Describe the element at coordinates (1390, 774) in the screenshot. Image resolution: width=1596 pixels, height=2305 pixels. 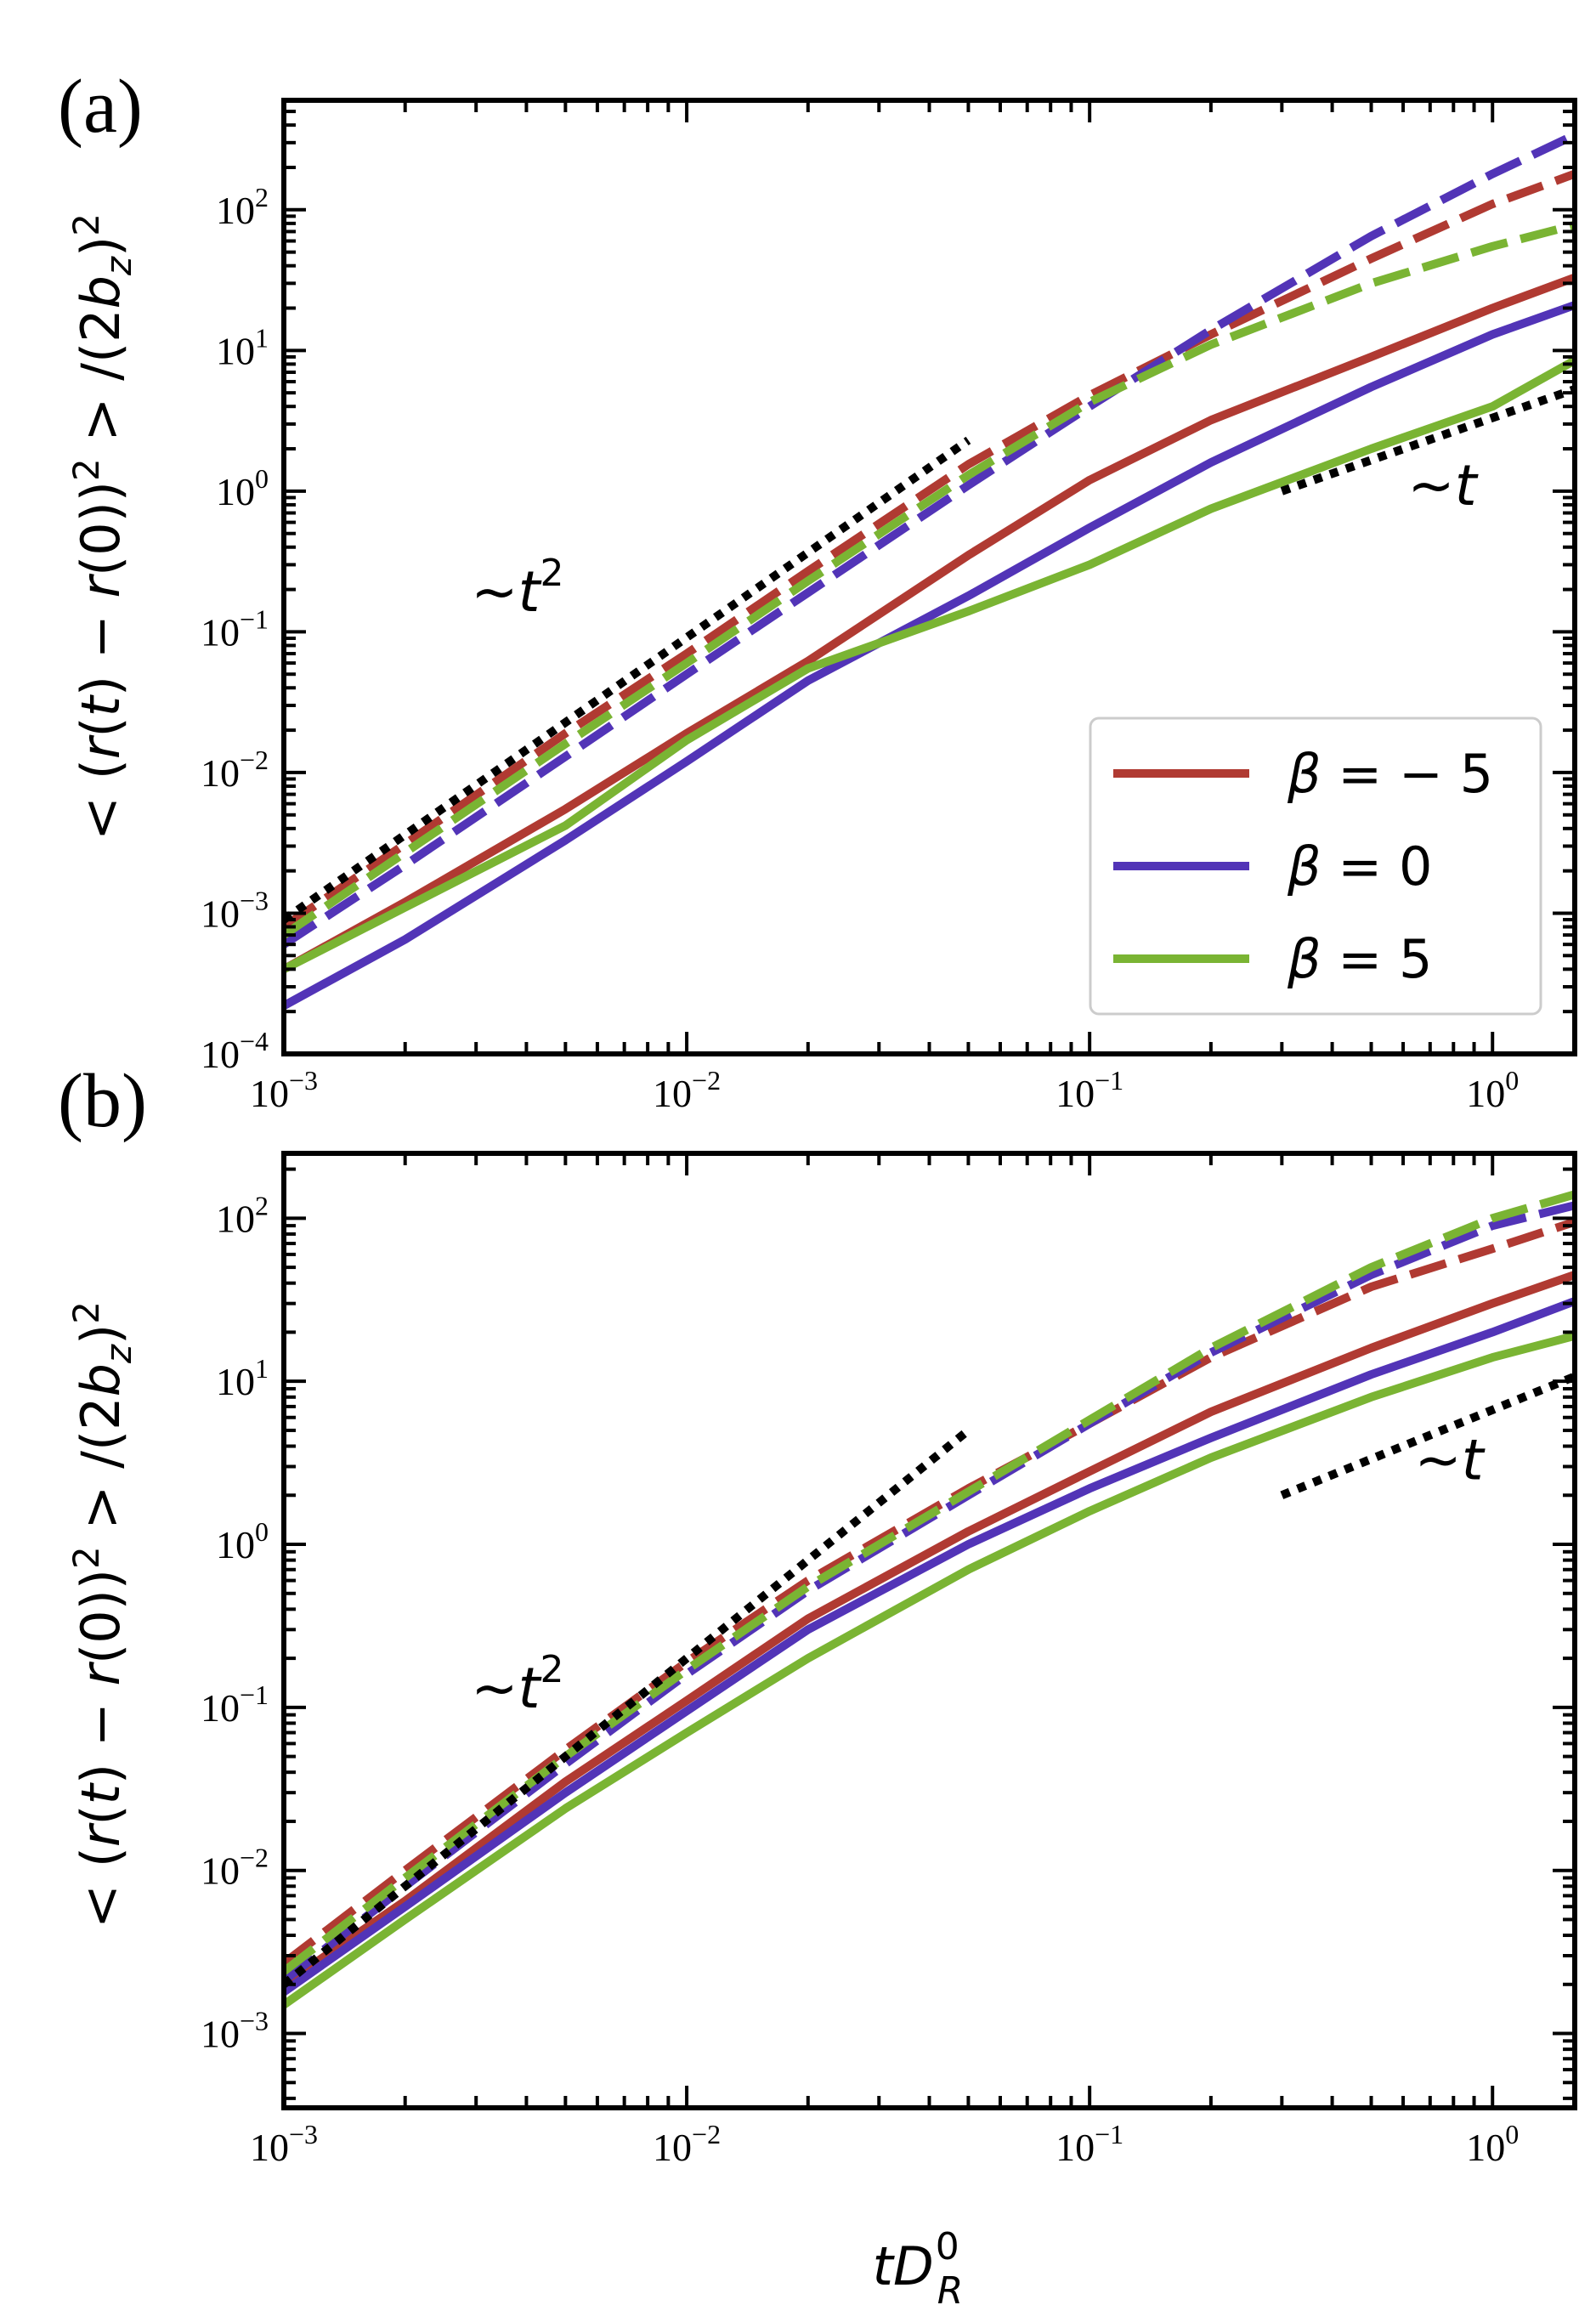
I see `legend-label-beta-neg5: β = − 5` at that location.